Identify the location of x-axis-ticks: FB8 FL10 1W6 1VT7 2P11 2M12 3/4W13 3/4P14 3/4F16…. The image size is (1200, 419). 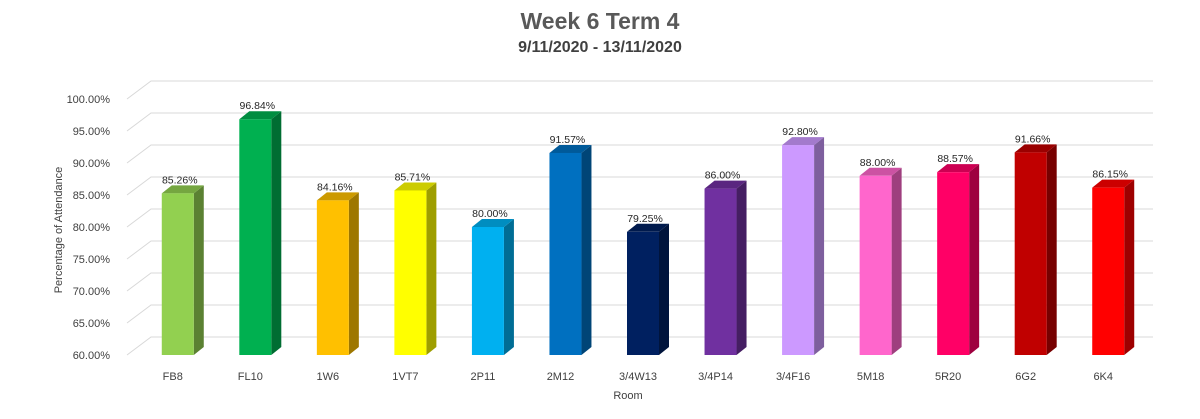
(638, 377).